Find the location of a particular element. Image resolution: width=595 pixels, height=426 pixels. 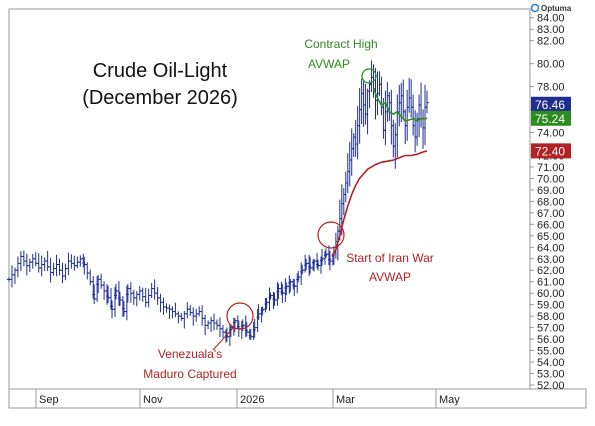

y-tick-label: 55.00 is located at coordinates (551, 352).